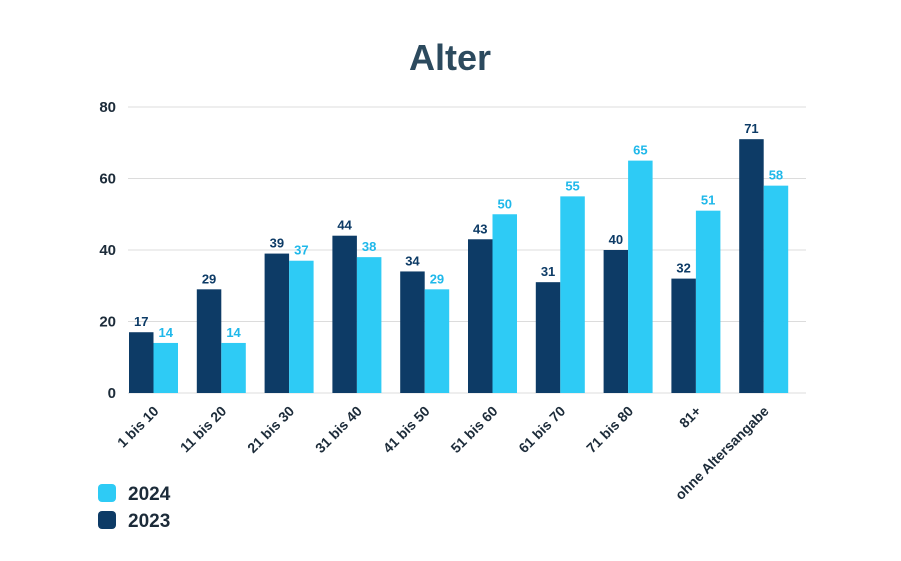 The image size is (901, 561). What do you see at coordinates (138, 427) in the screenshot?
I see `x-category-label: 1 bis 10` at bounding box center [138, 427].